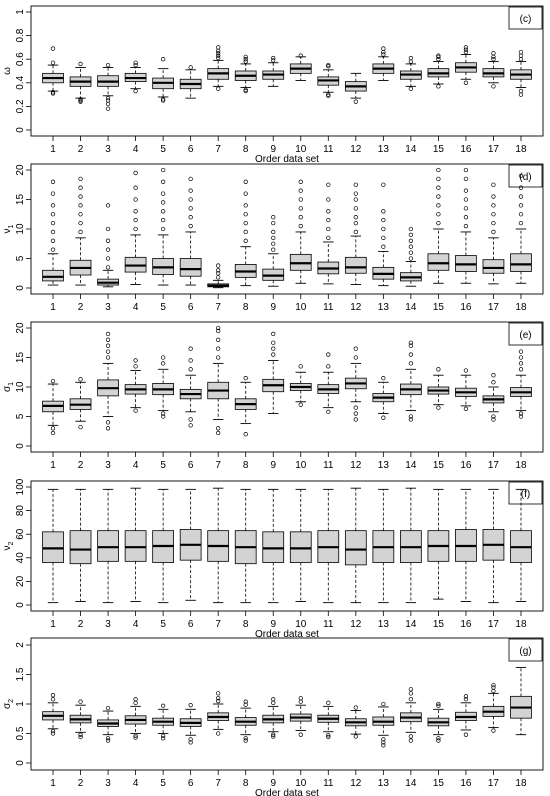  What do you see at coordinates (525, 334) in the screenshot?
I see `panel-label-frame` at bounding box center [525, 334].